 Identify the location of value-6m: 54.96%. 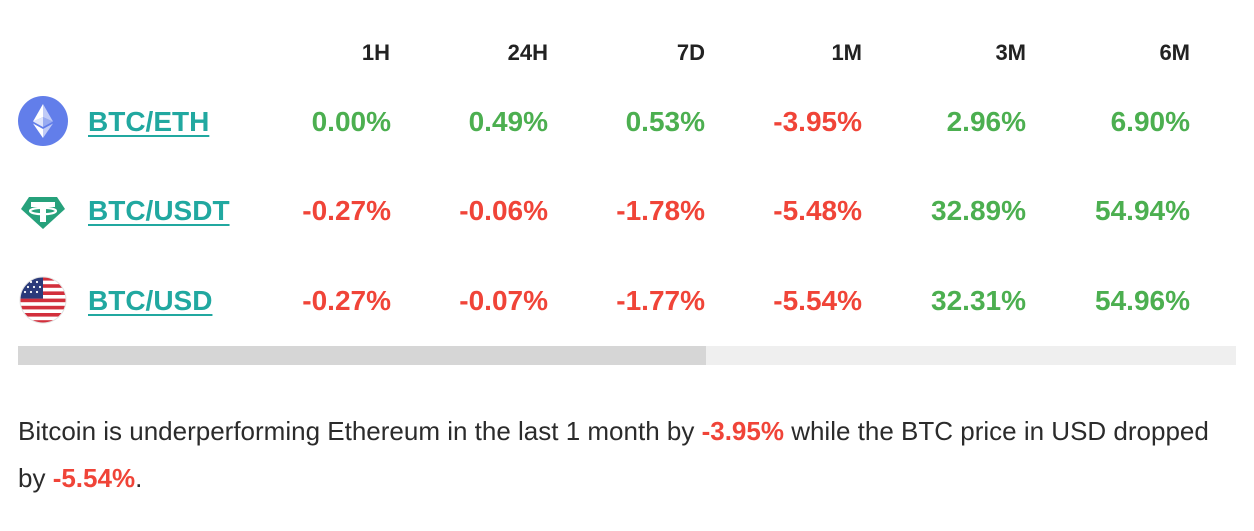
(1142, 300).